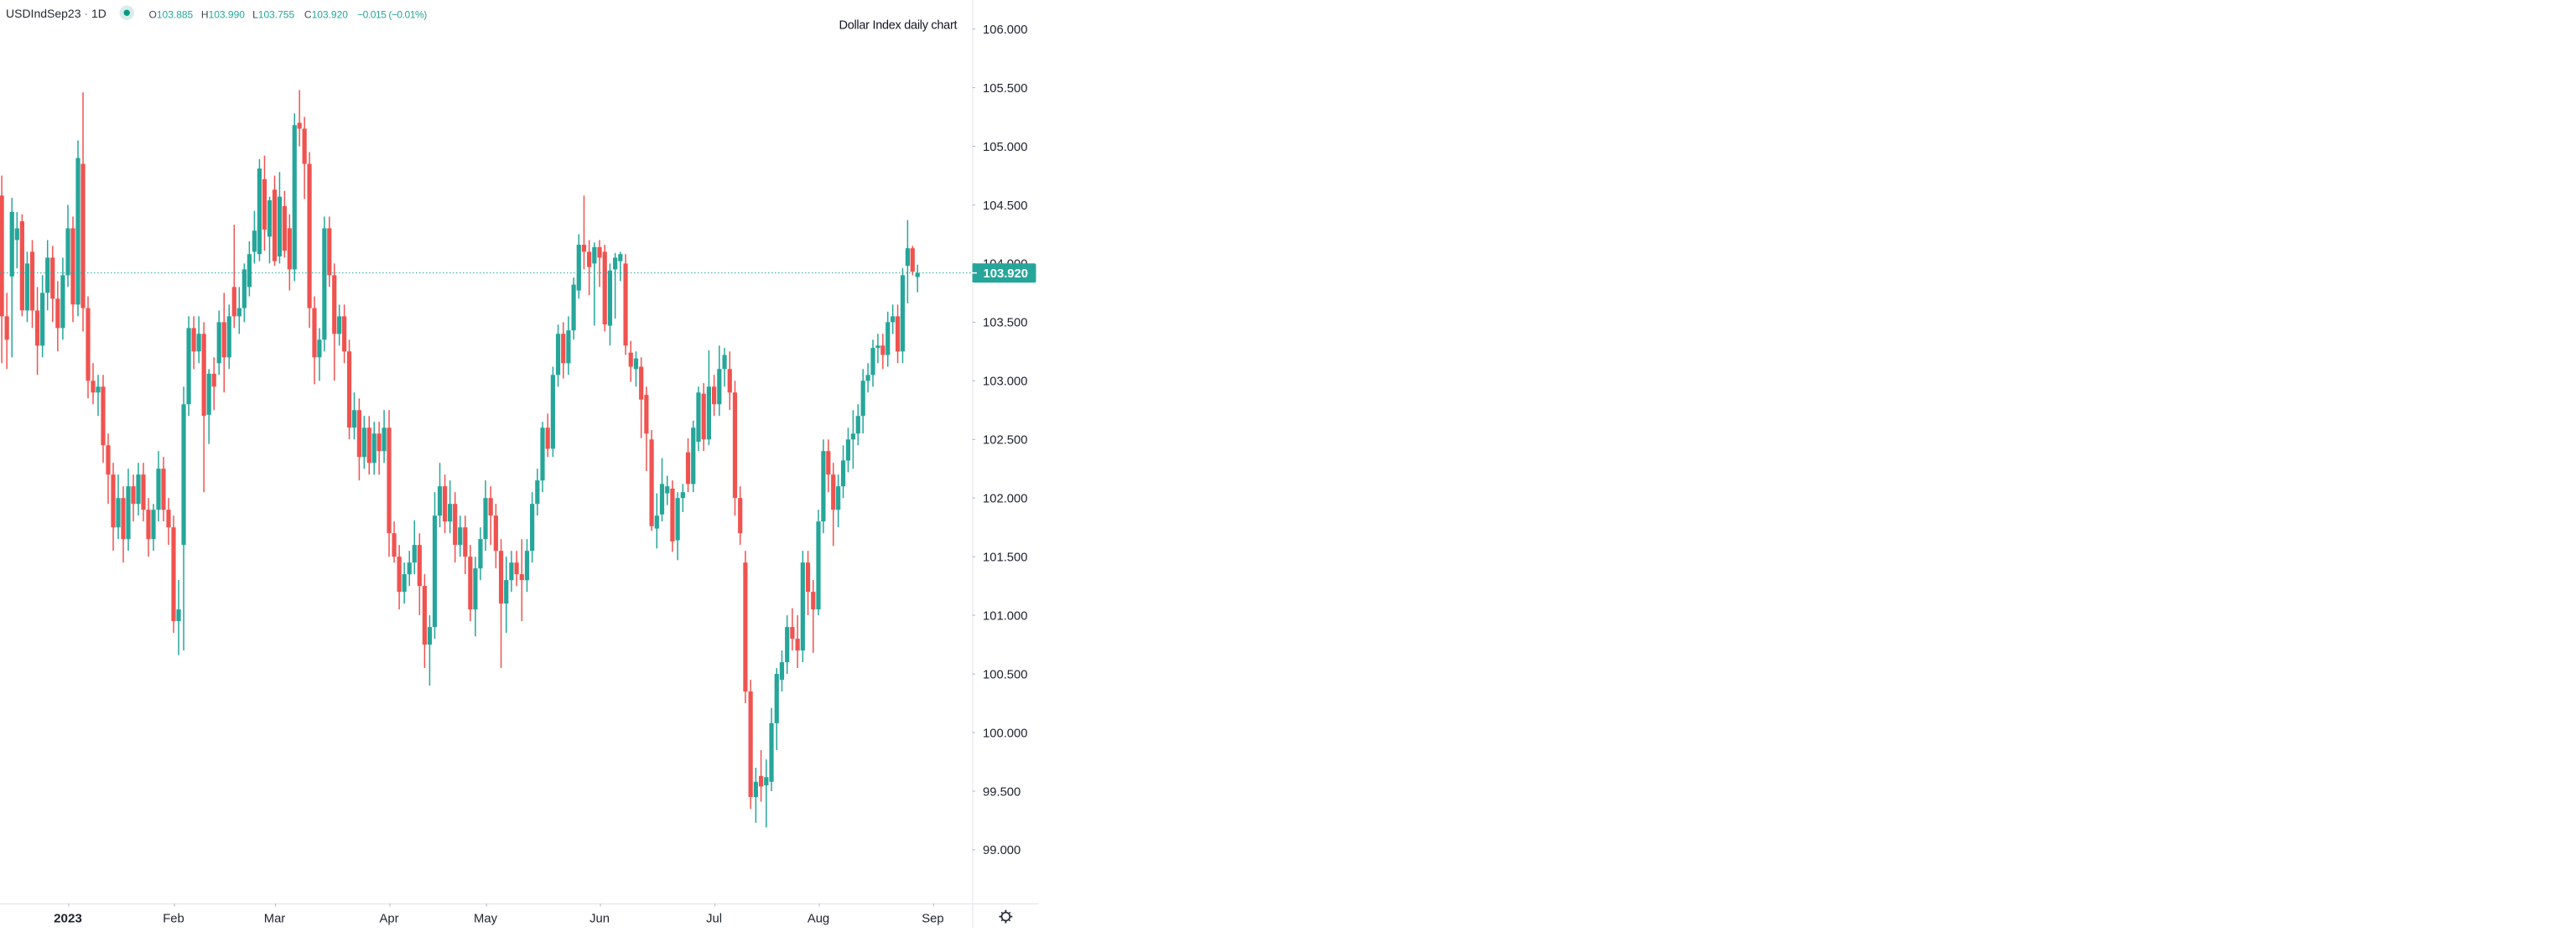 The image size is (2576, 932). What do you see at coordinates (275, 919) in the screenshot?
I see `svg-text: Mar` at bounding box center [275, 919].